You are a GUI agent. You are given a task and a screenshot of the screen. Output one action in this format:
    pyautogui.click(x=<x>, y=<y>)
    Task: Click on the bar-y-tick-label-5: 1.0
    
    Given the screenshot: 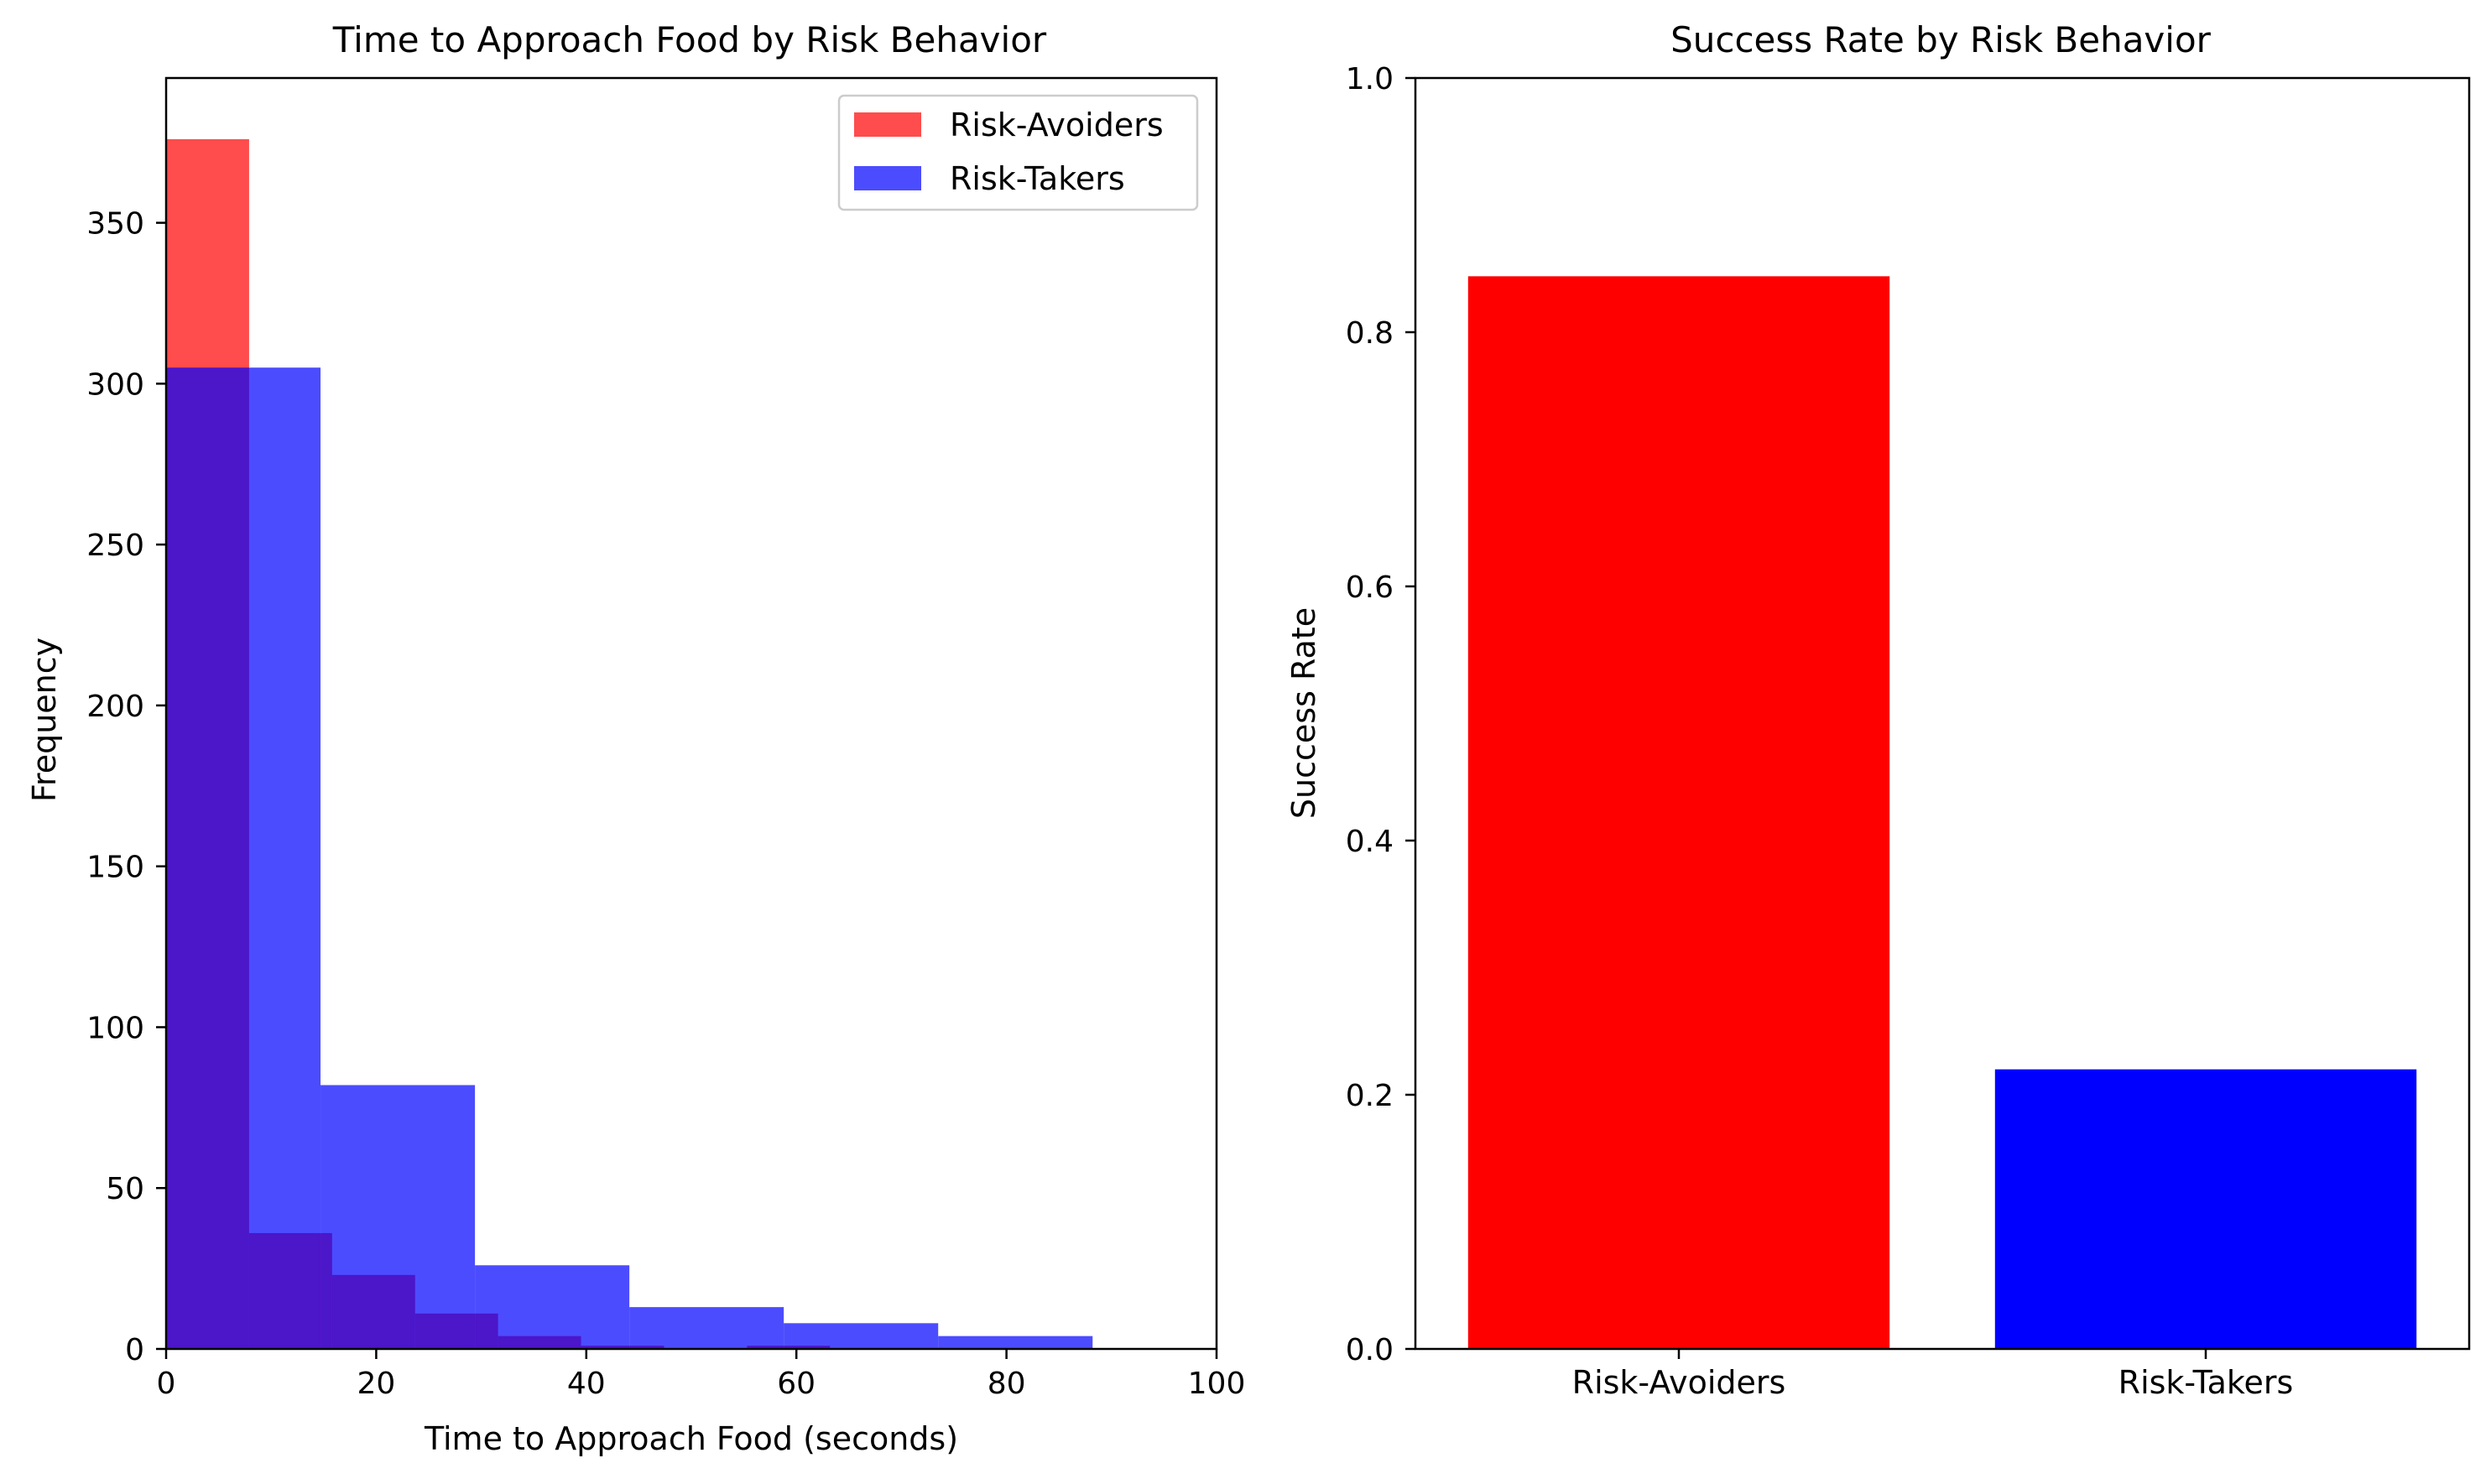 What is the action you would take?
    pyautogui.click(x=1370, y=79)
    